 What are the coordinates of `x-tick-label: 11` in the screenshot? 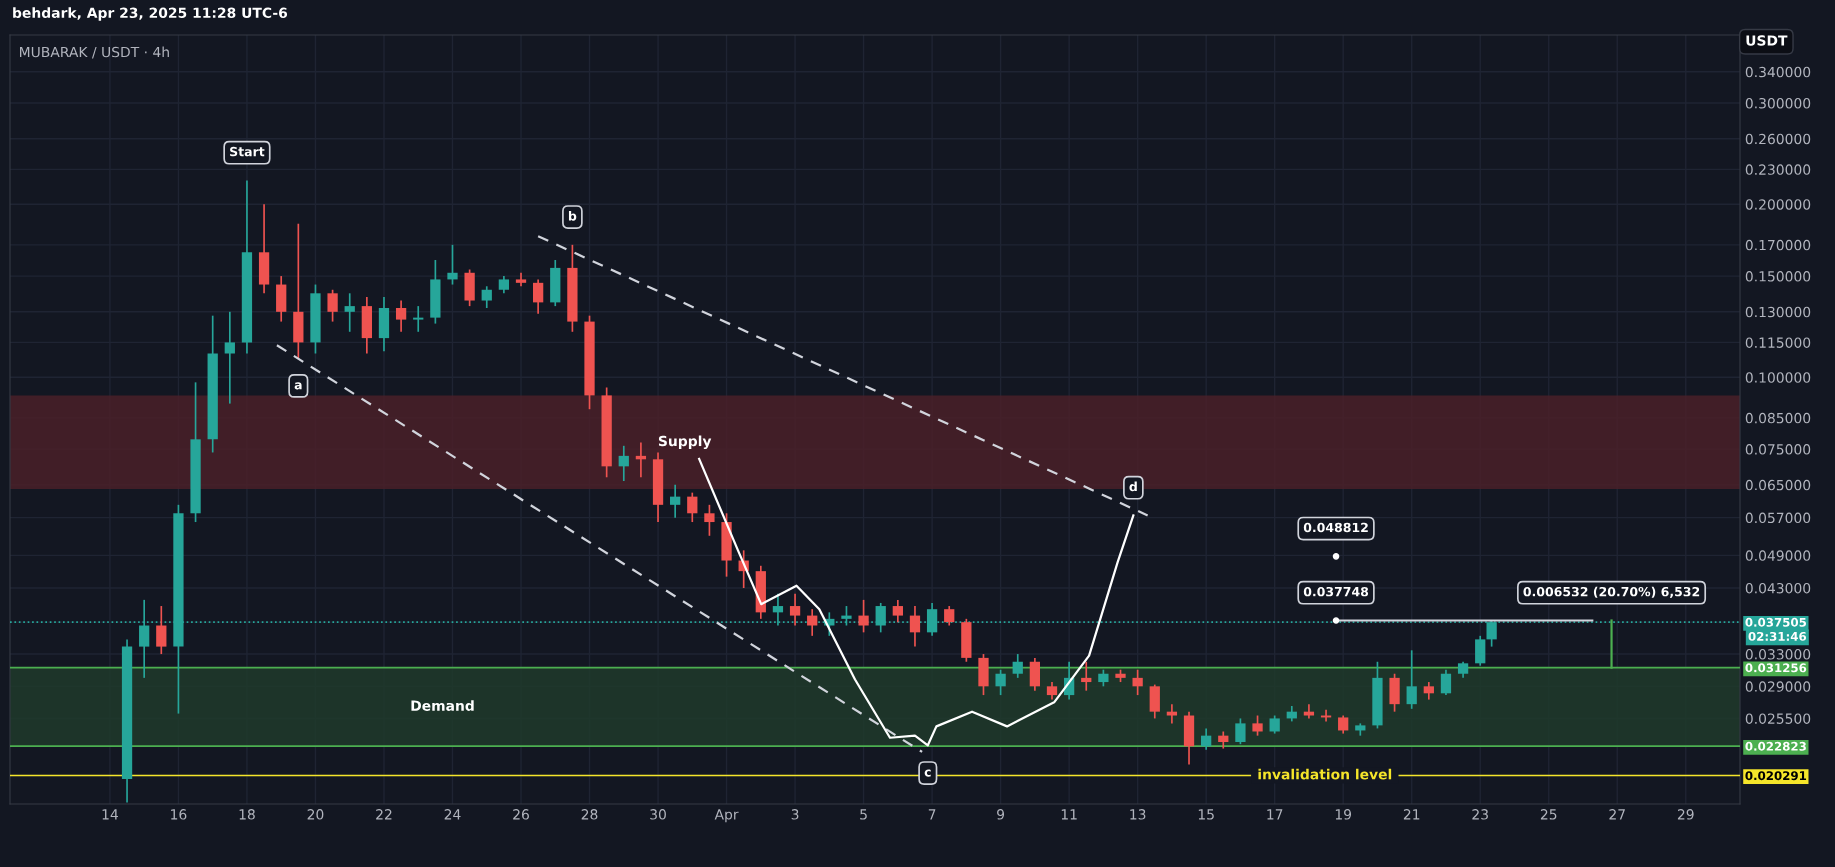 It's located at (1069, 814).